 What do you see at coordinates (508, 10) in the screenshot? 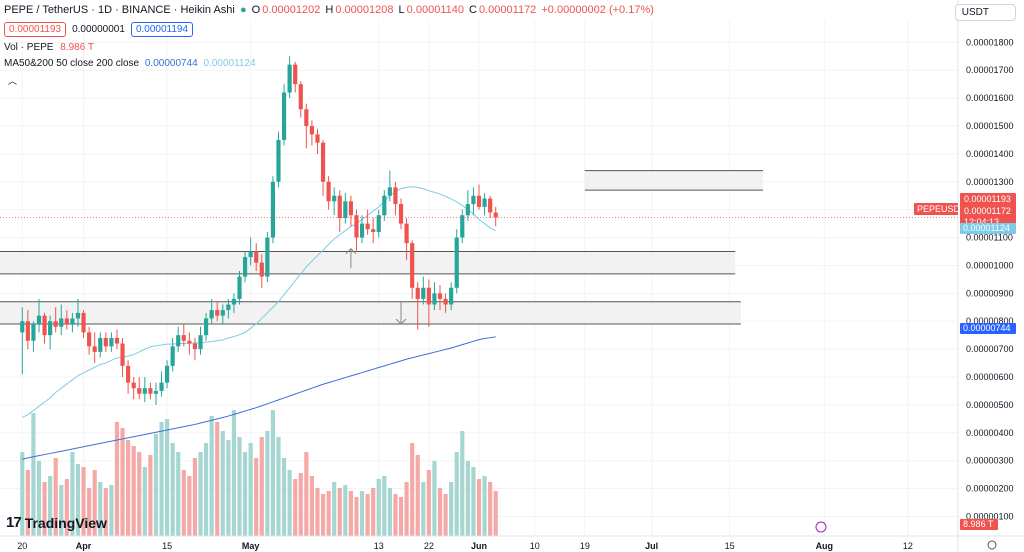
I see `close-value: 0.00001172` at bounding box center [508, 10].